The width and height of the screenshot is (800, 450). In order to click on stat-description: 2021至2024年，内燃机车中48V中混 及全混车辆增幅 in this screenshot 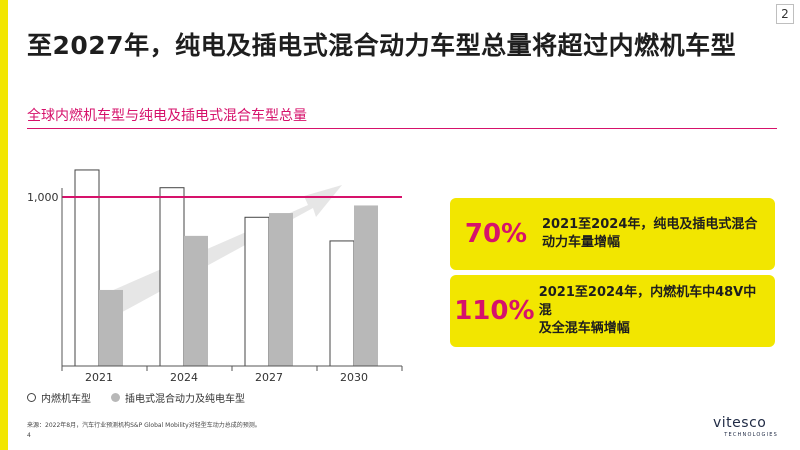, I will do `click(657, 311)`.